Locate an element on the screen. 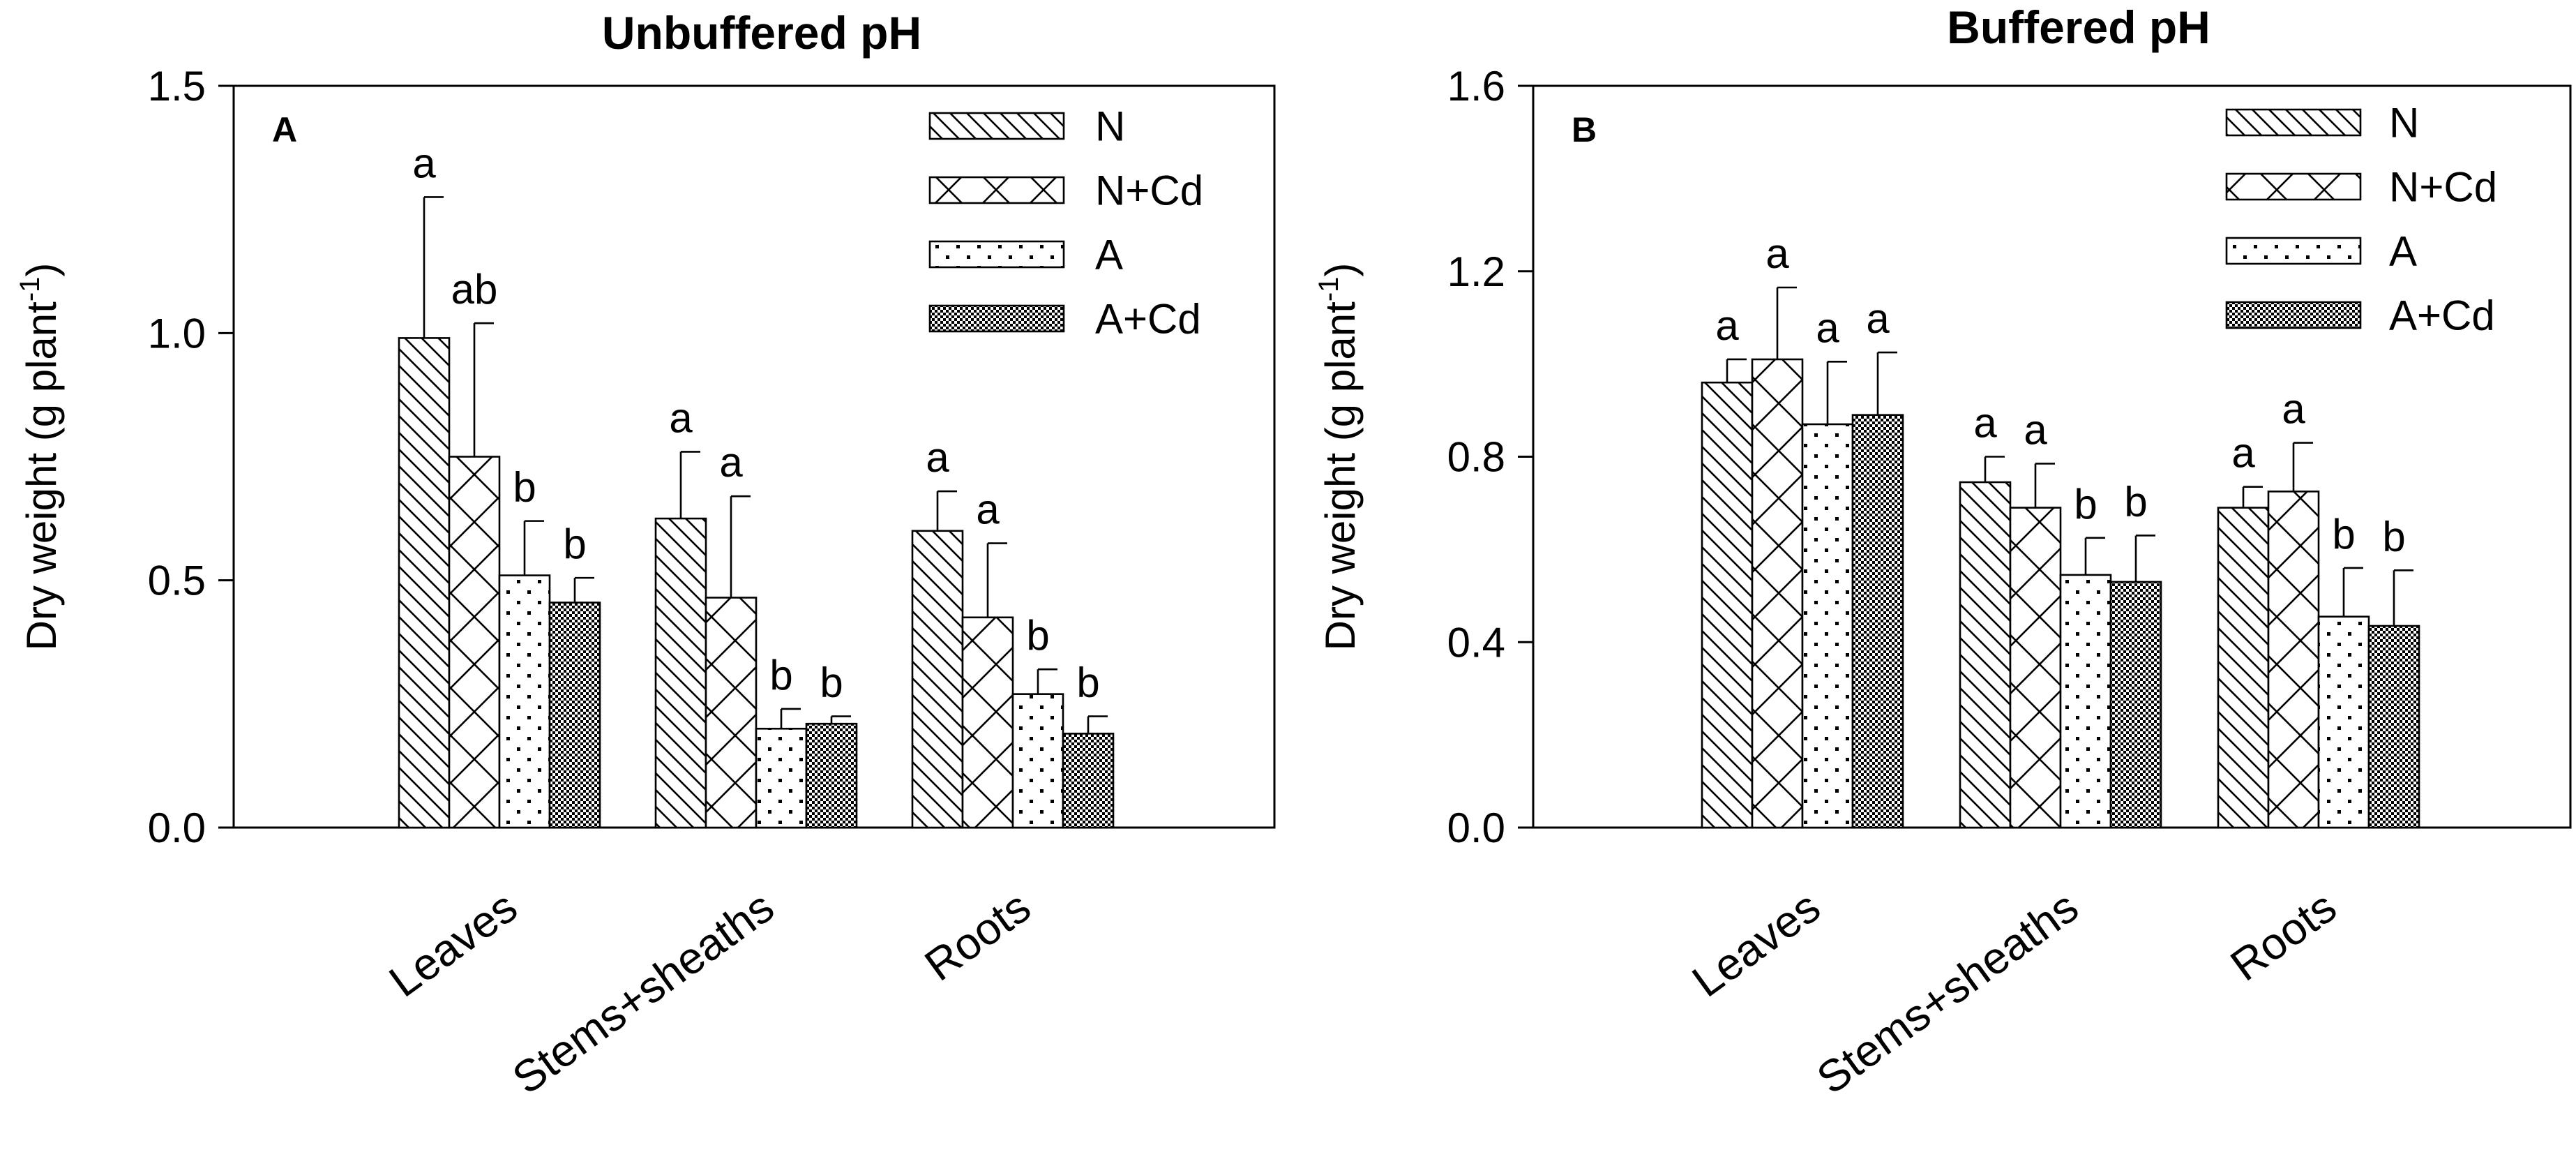 The height and width of the screenshot is (1166, 2576). y-tick-label: 1.0 is located at coordinates (177, 333).